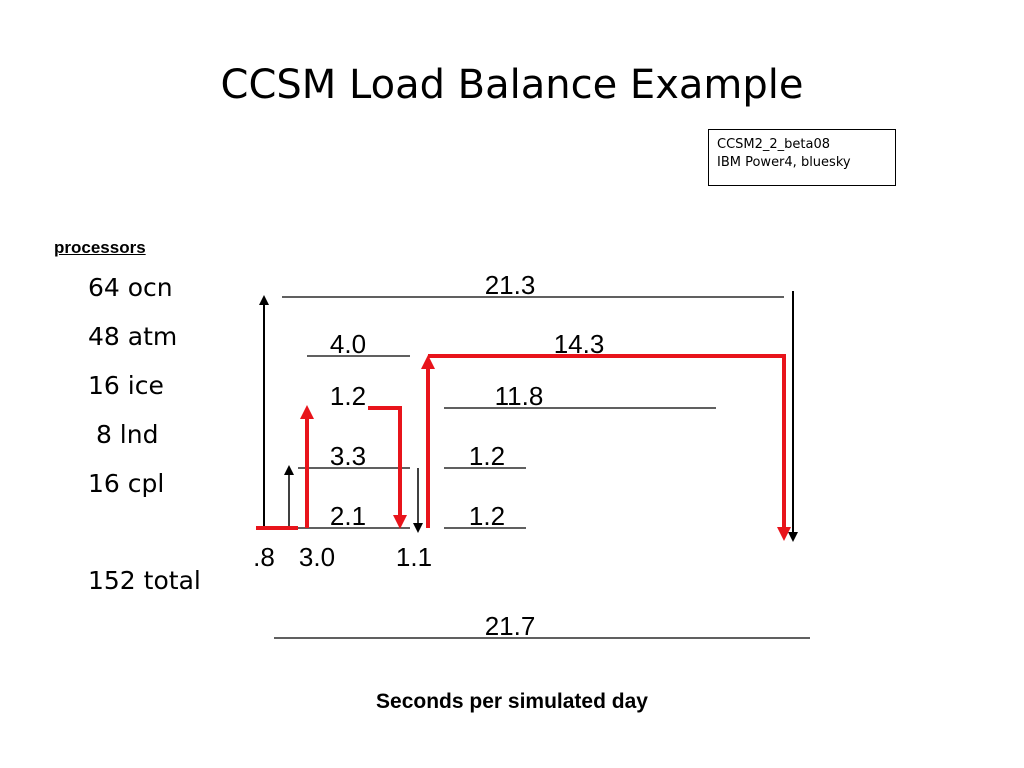 The width and height of the screenshot is (1024, 768). What do you see at coordinates (512, 85) in the screenshot?
I see `slide-title: CCSM Load Balance Example` at bounding box center [512, 85].